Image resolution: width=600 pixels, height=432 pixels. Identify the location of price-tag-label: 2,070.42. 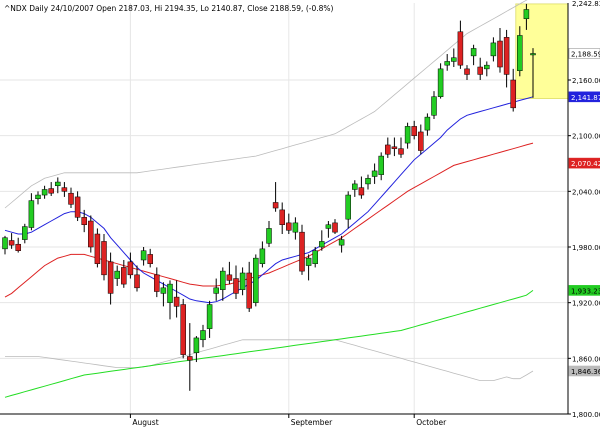
(585, 164).